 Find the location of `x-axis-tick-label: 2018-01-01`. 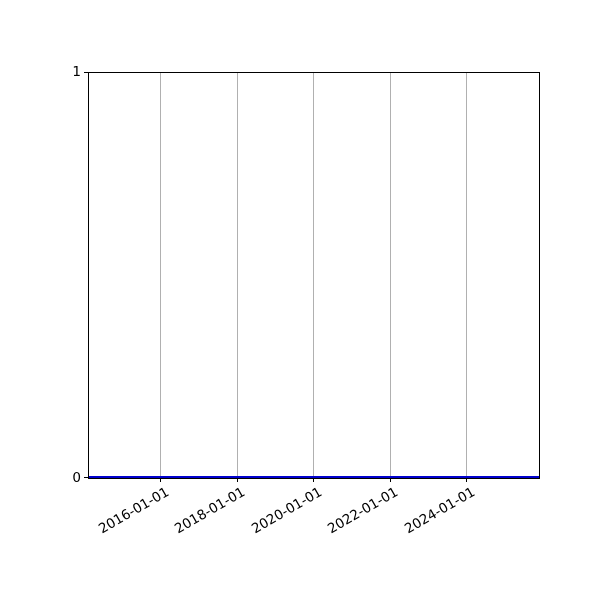

x-axis-tick-label: 2018-01-01 is located at coordinates (210, 511).